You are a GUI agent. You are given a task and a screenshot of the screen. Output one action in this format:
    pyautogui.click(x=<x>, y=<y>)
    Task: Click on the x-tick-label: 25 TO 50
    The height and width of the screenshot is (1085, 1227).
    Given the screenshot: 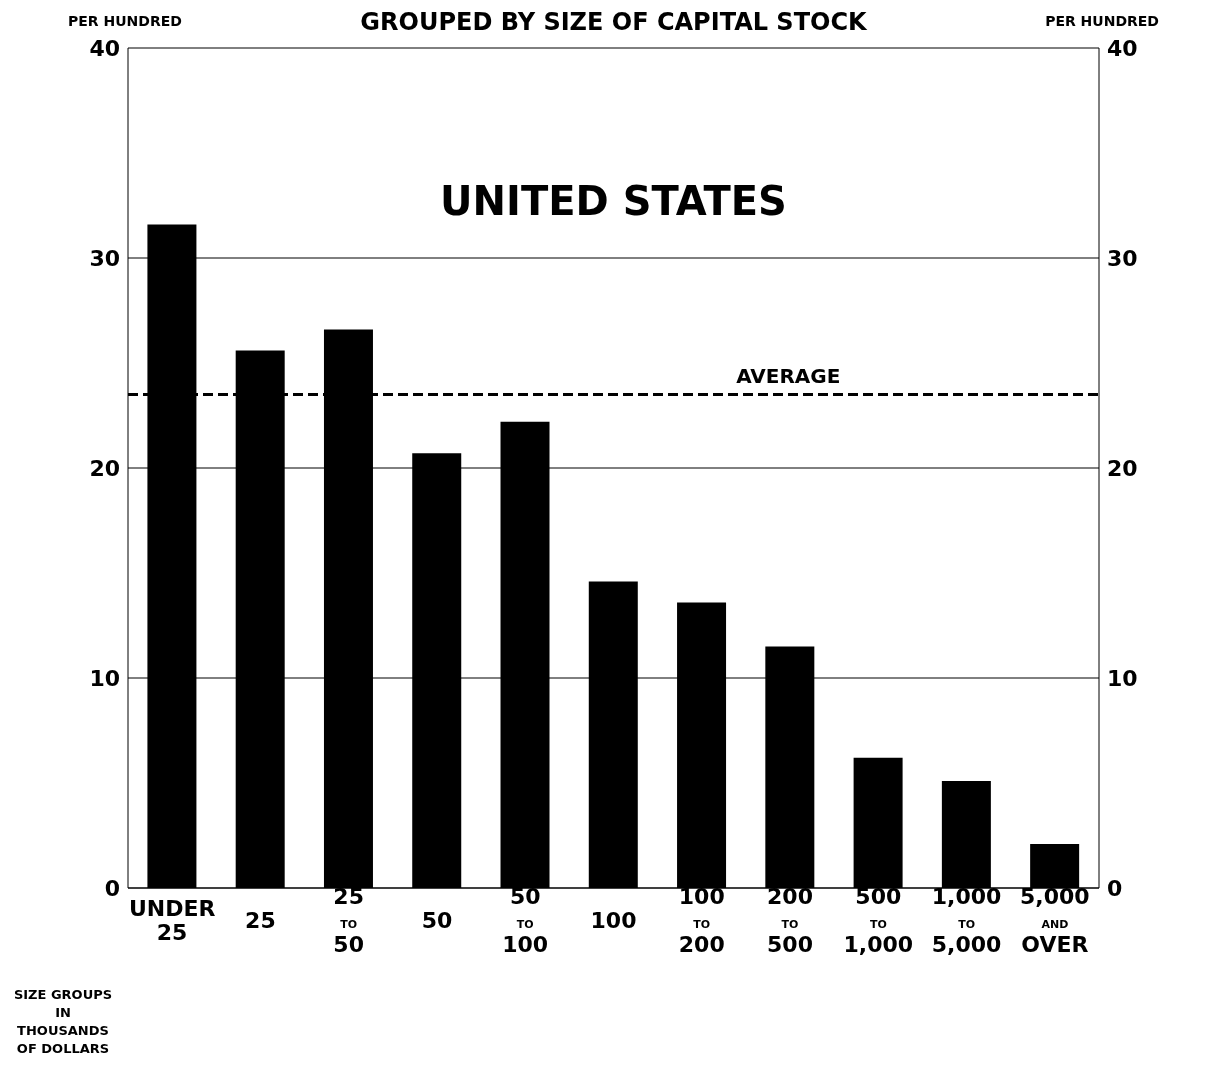 What is the action you would take?
    pyautogui.click(x=348, y=920)
    